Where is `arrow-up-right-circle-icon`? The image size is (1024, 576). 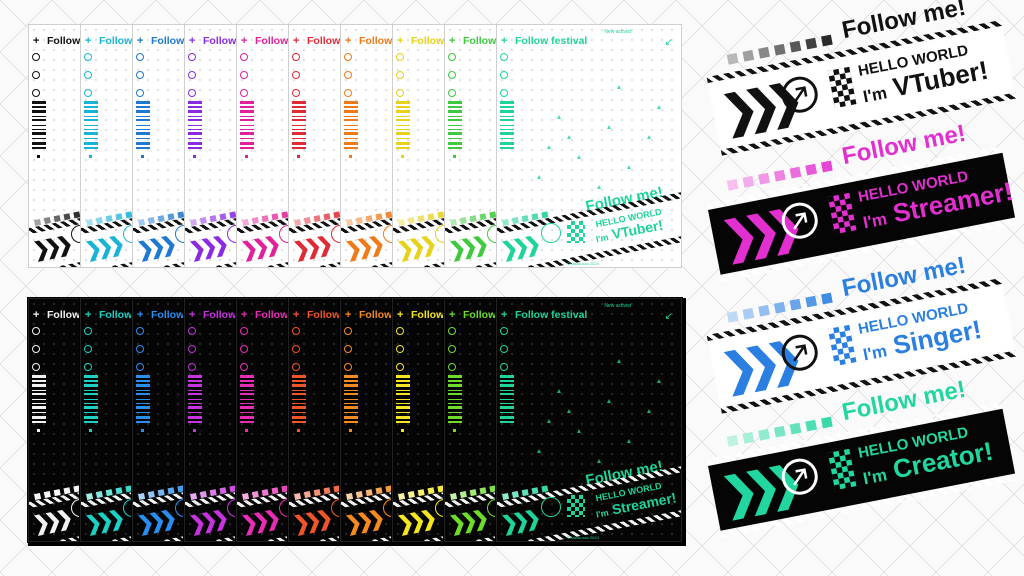
arrow-up-right-circle-icon is located at coordinates (551, 233).